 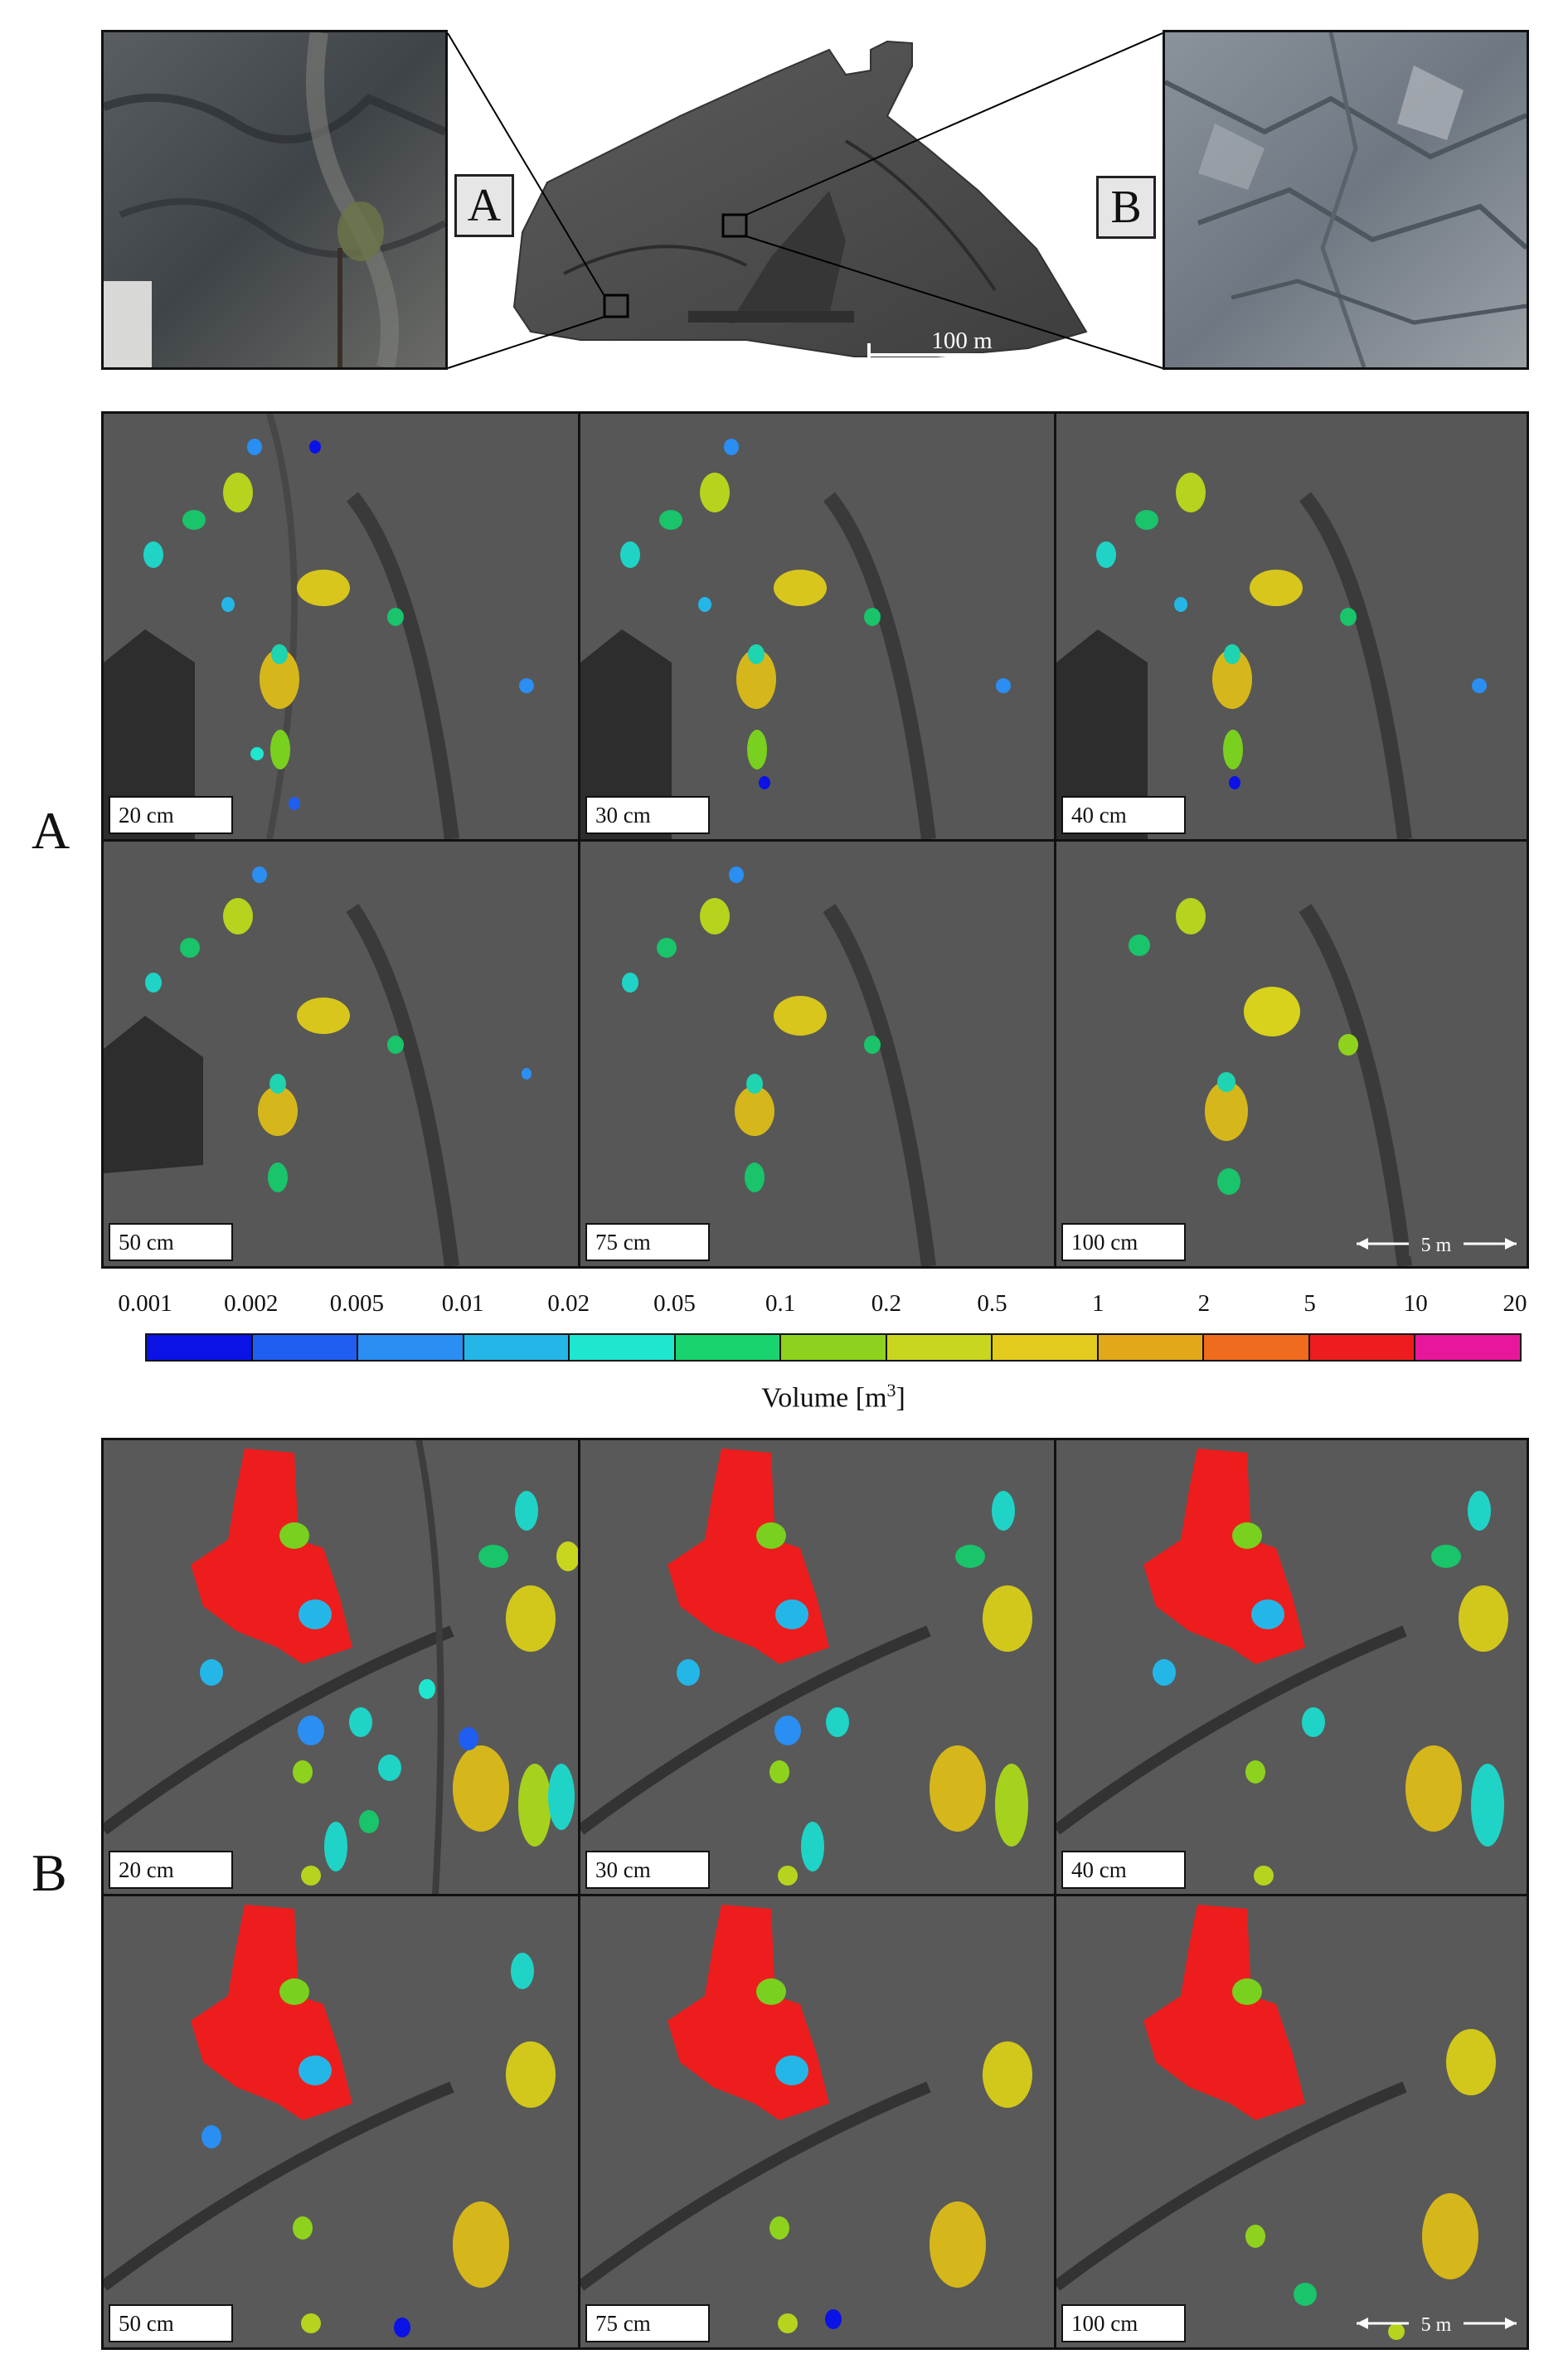 I want to click on section-a-panel-75cm: 75 cm, so click(x=817, y=1054).